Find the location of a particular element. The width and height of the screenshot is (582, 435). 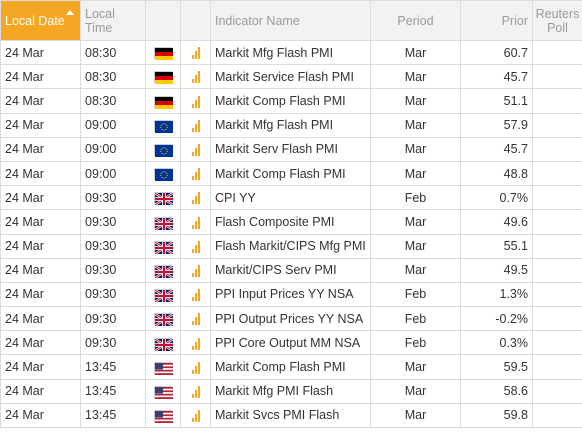

row-indicator-name: Flash Composite PMI is located at coordinates (290, 222).